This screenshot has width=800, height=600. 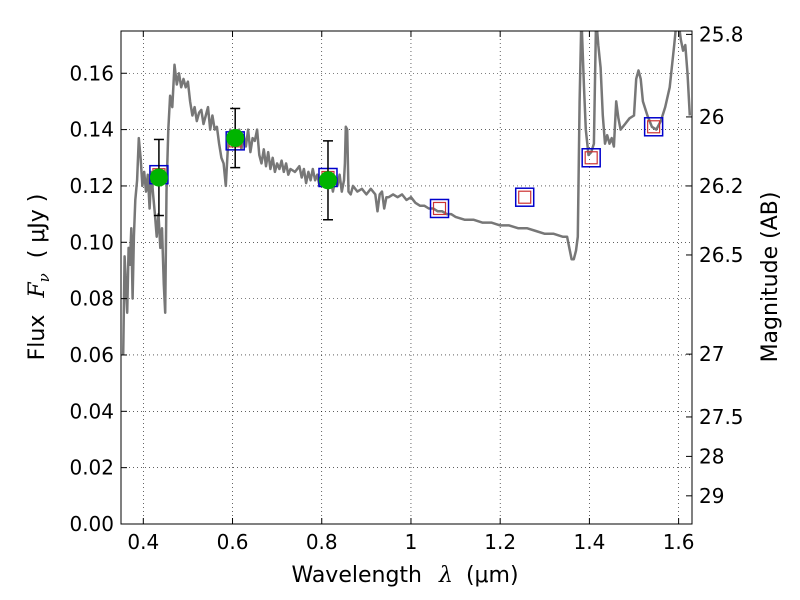 What do you see at coordinates (721, 255) in the screenshot?
I see `magnitude-tick-label: 26.5` at bounding box center [721, 255].